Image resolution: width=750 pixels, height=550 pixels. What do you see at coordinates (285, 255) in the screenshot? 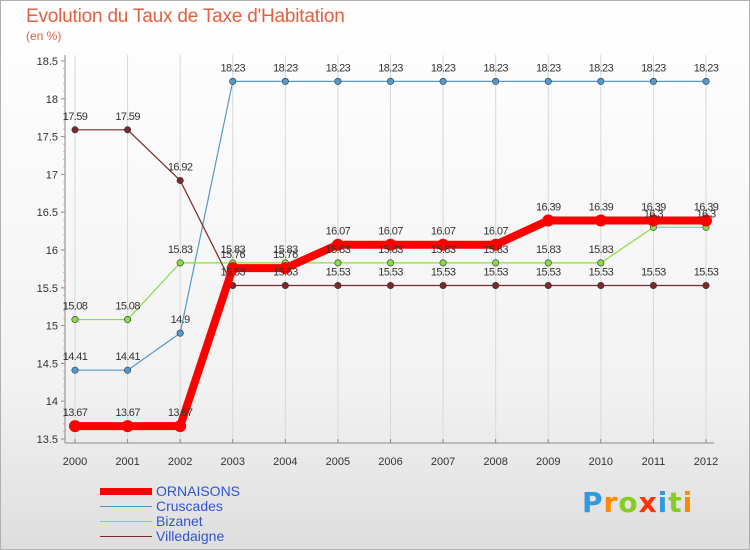
I see `data-label: 15.76` at bounding box center [285, 255].